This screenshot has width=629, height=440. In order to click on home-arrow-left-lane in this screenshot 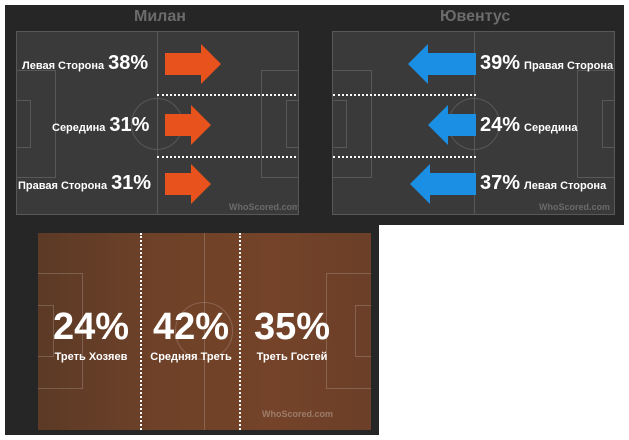, I will do `click(193, 64)`.